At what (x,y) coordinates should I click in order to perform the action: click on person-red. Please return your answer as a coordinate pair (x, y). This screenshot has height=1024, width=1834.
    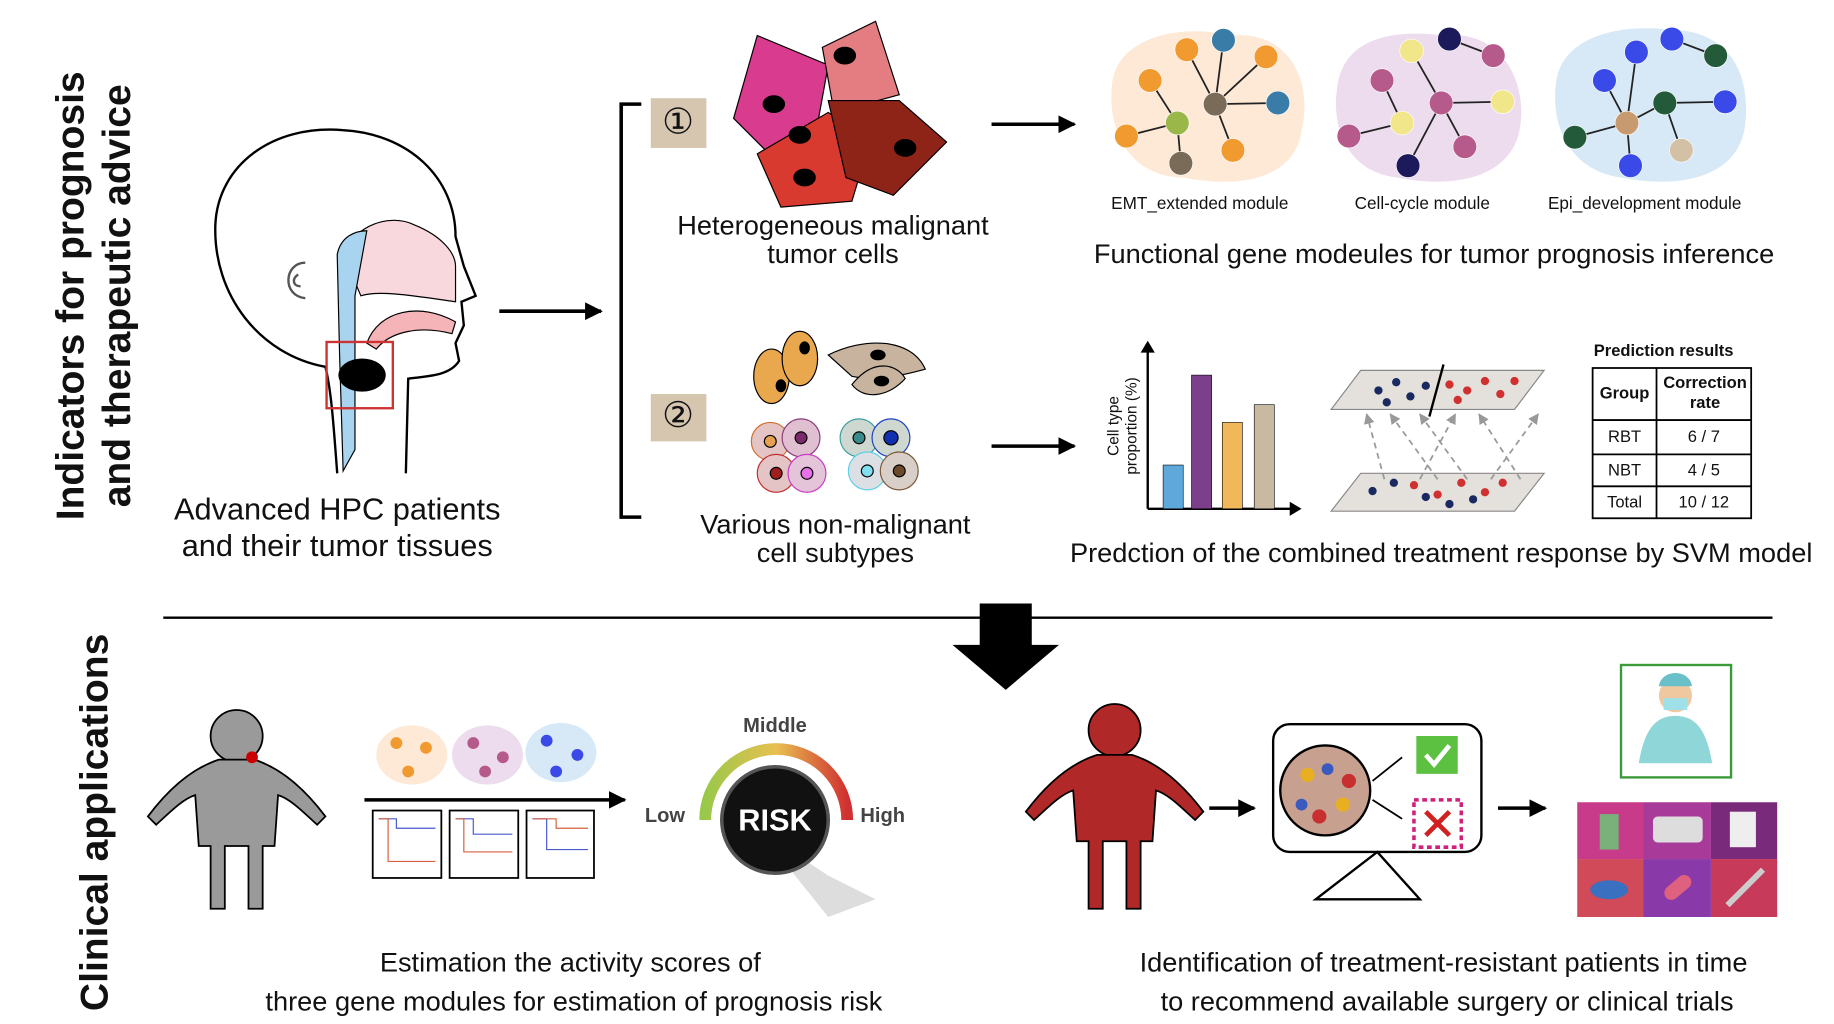
    Looking at the image, I should click on (1114, 806).